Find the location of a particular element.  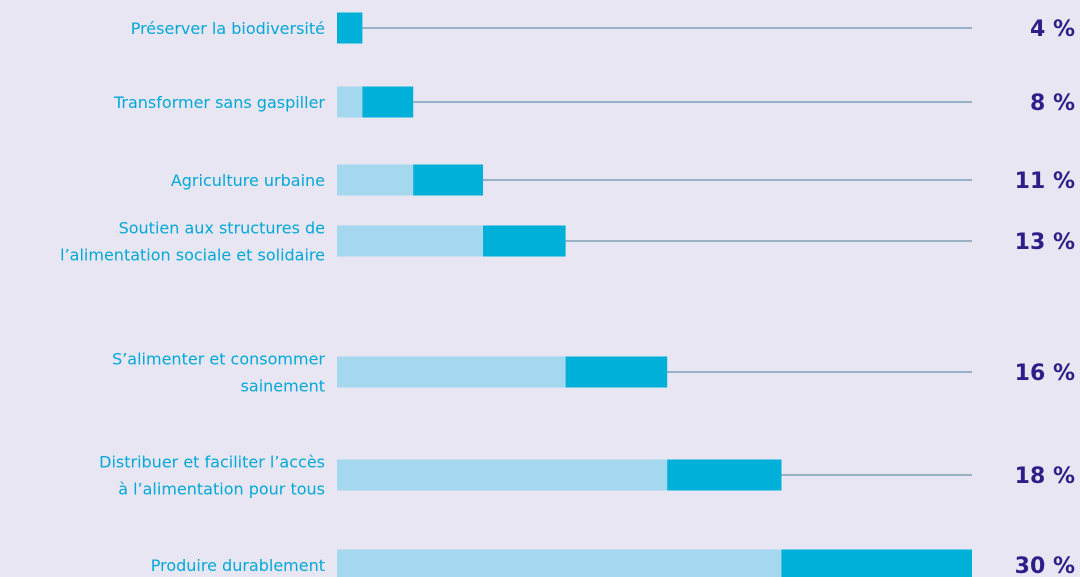

category-line: Agriculture urbaine is located at coordinates (248, 180).